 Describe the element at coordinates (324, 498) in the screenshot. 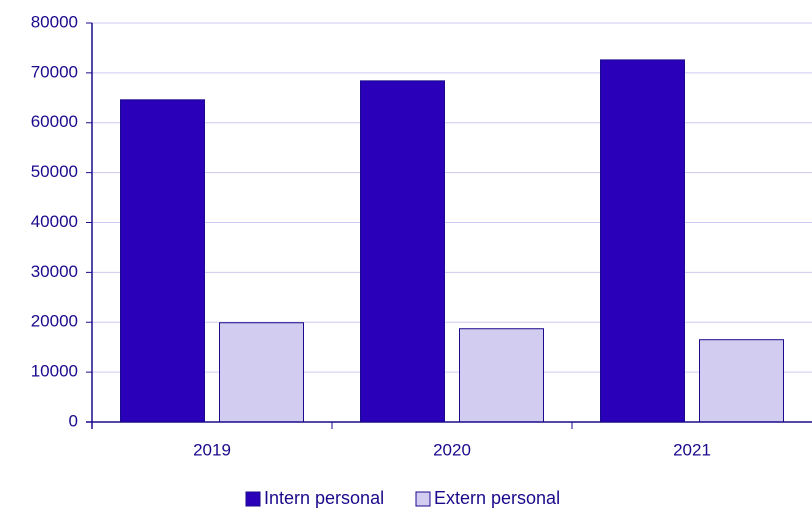

I see `legend-label: Intern personal` at that location.